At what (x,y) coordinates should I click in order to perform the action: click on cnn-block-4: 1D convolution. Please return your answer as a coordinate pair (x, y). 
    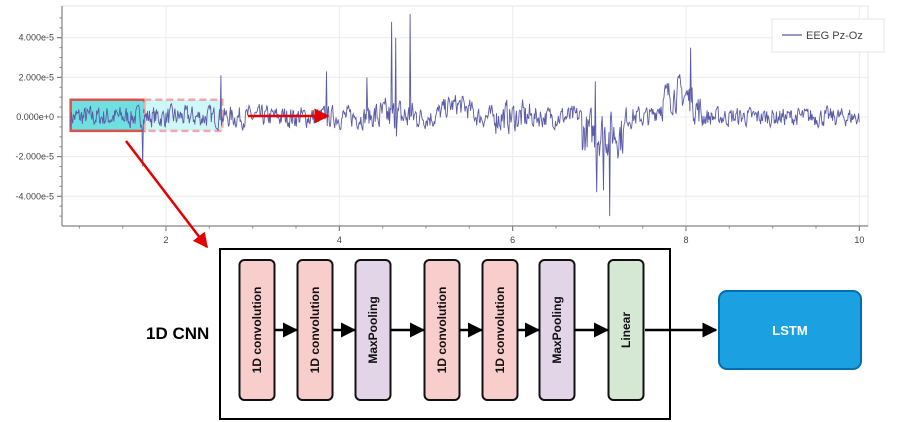
    Looking at the image, I should click on (442, 330).